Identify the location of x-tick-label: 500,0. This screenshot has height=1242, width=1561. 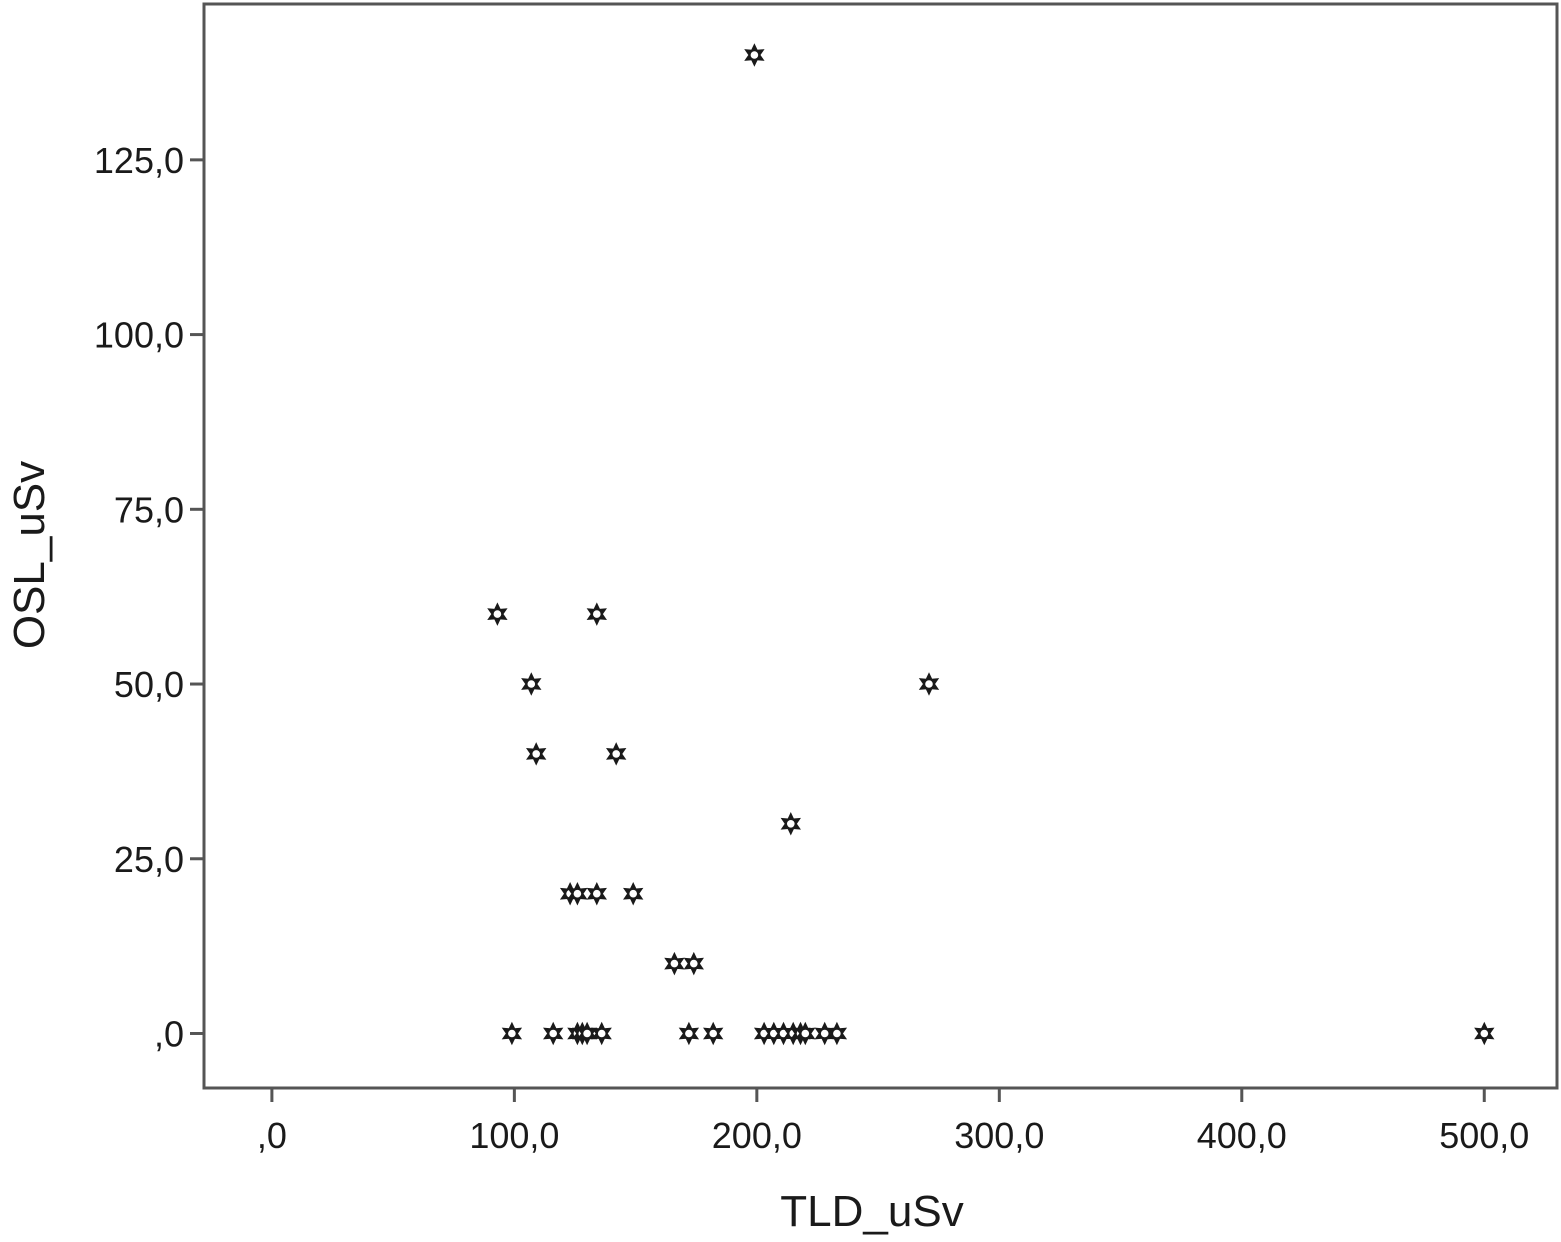
(1484, 1135).